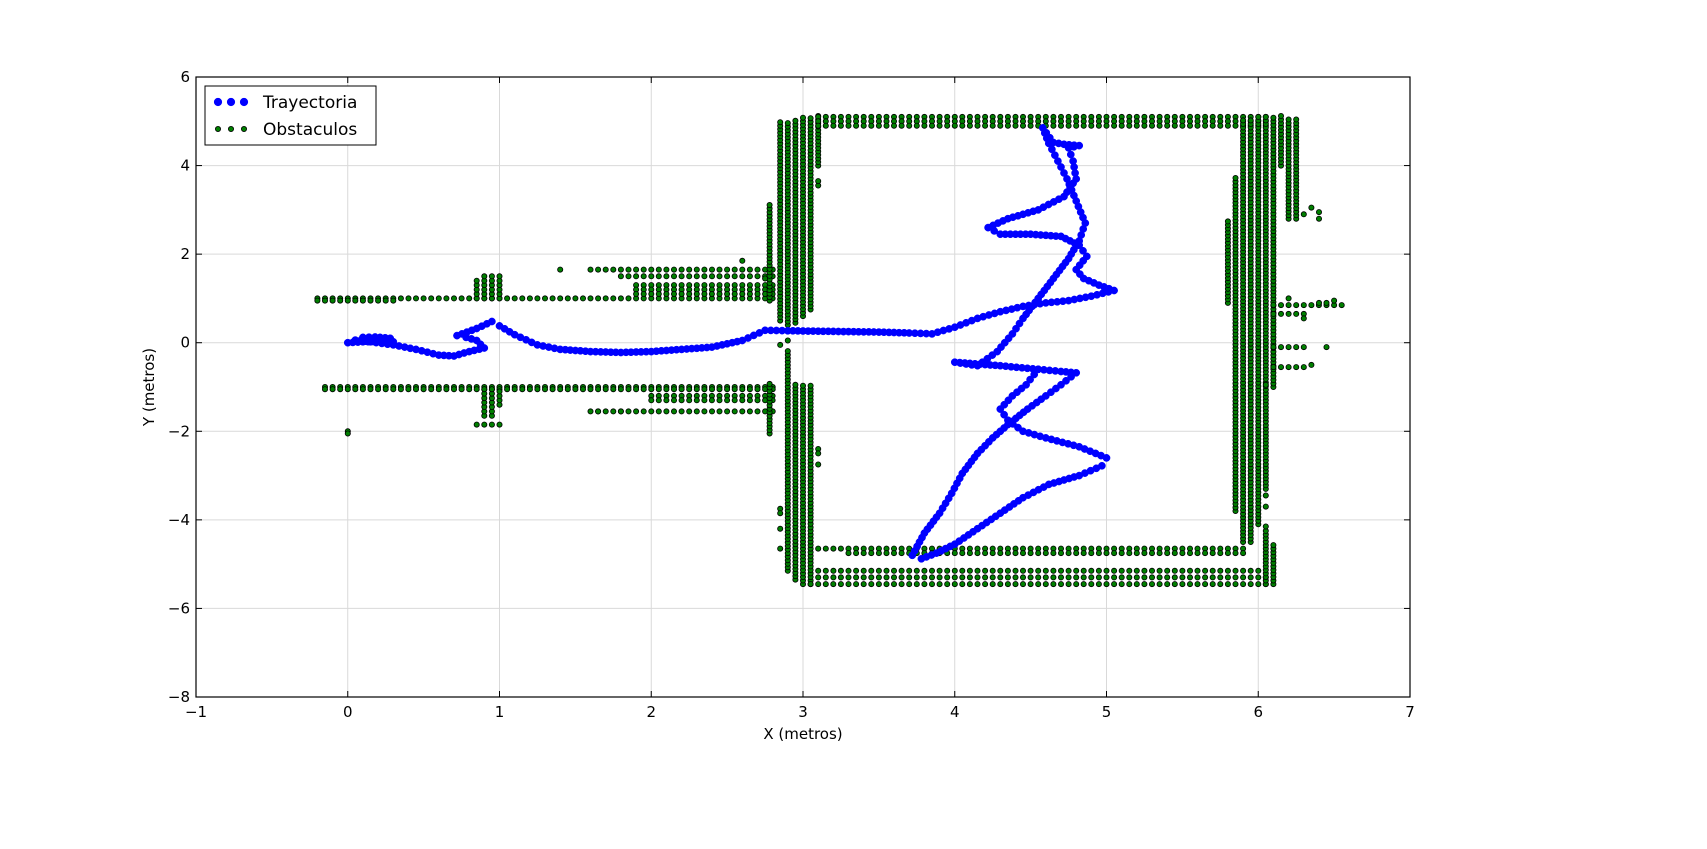  Describe the element at coordinates (231, 102) in the screenshot. I see `legend-marker-trayectoria` at that location.